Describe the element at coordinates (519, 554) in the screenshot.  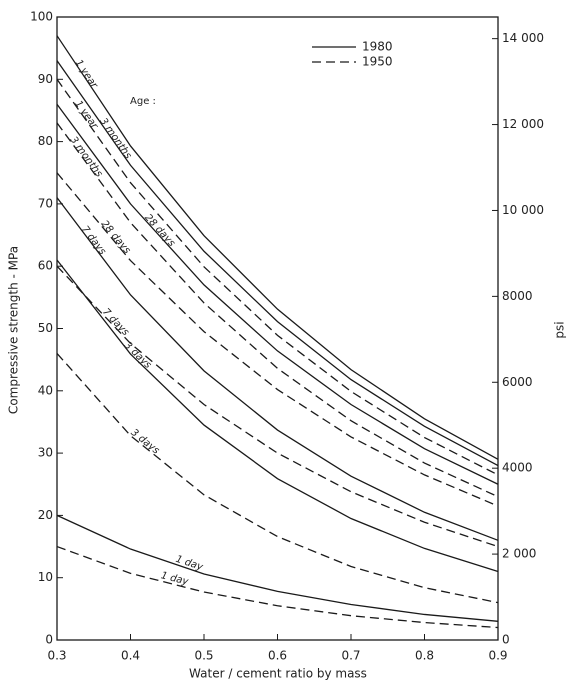
I see `y2-tick-label: 2 000` at that location.